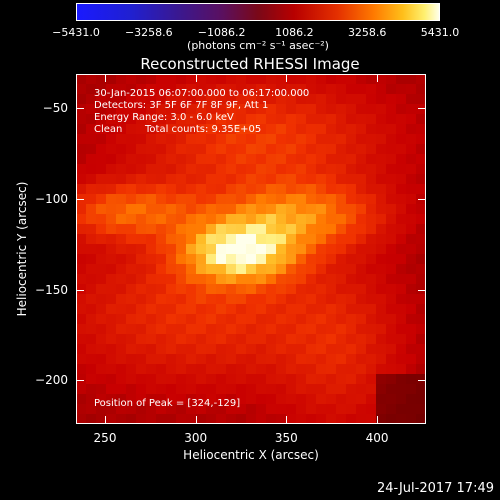 This screenshot has width=500, height=500. Describe the element at coordinates (221, 32) in the screenshot. I see `colorbar-tick-label: −1086.2` at that location.